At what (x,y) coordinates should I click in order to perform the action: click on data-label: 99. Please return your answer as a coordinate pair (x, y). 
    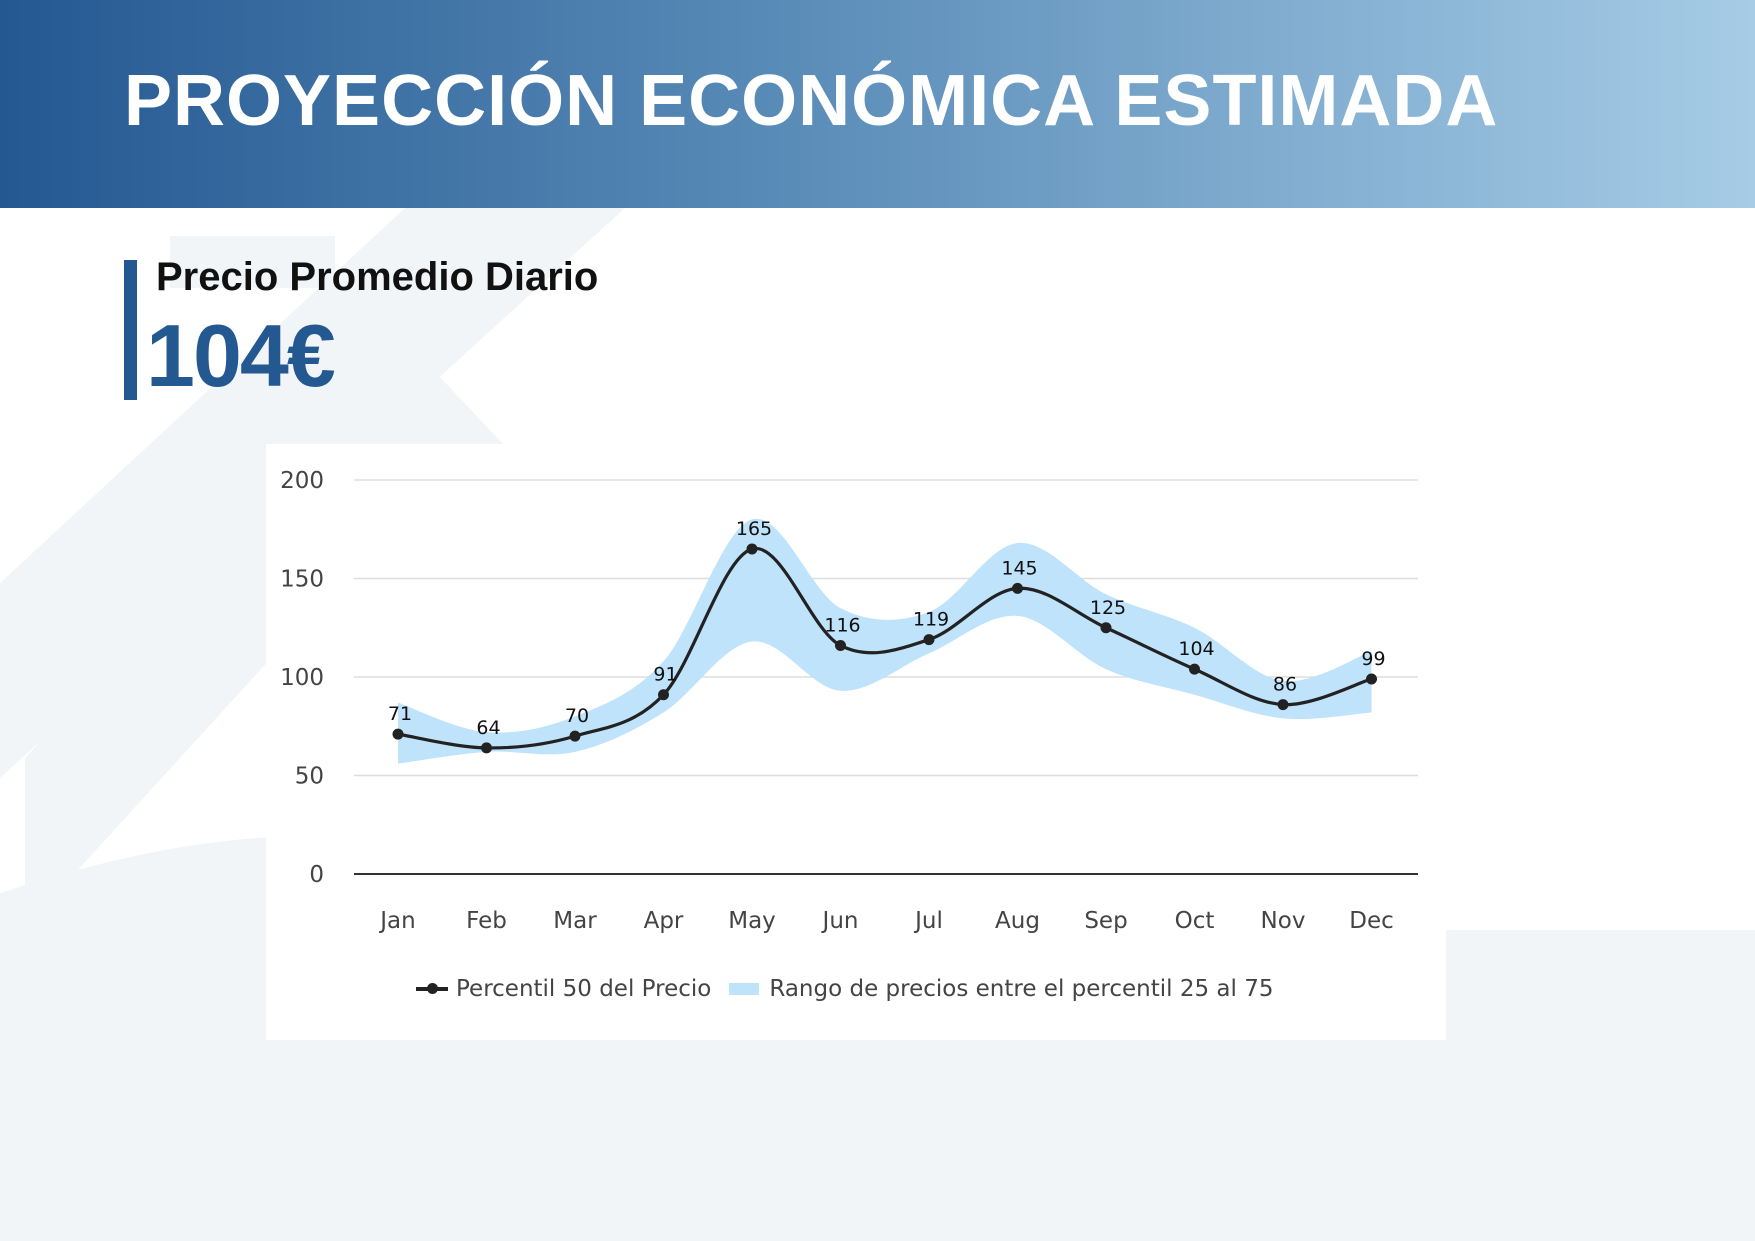
    Looking at the image, I should click on (1373, 659).